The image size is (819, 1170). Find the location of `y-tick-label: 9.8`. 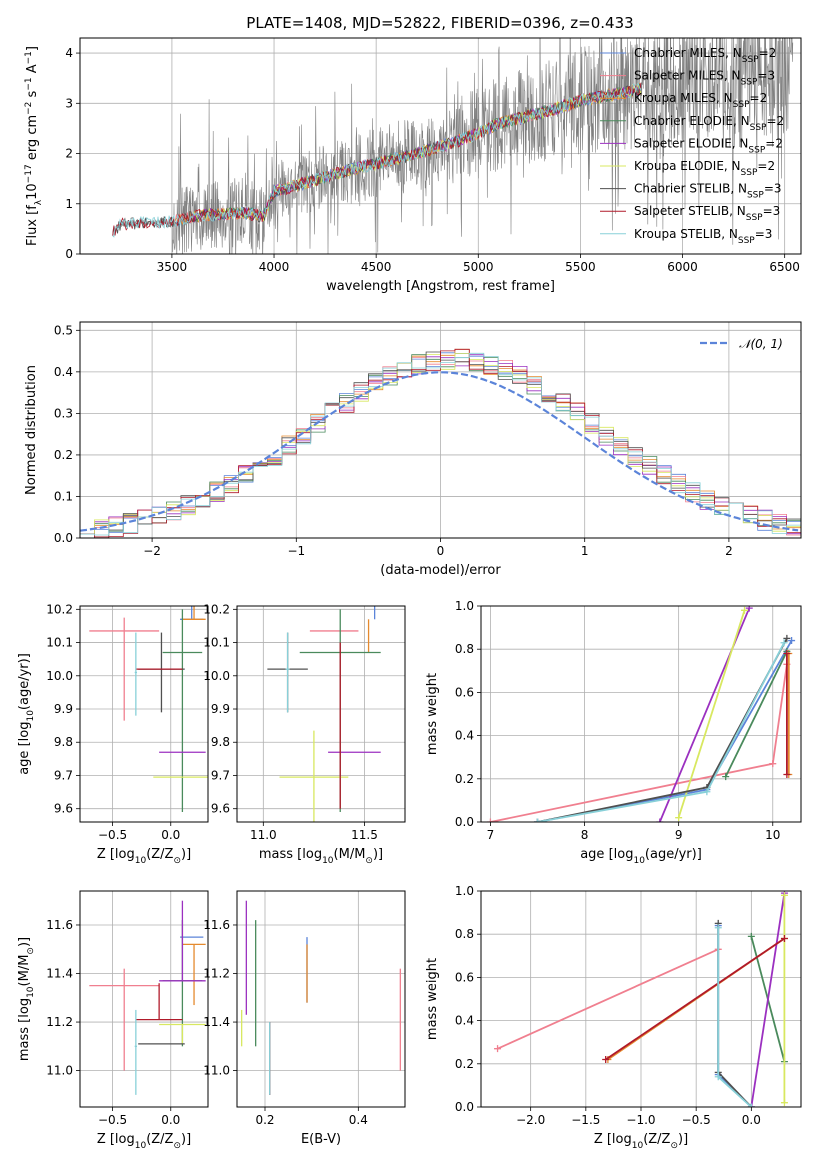

y-tick-label: 9.8 is located at coordinates (63, 742).